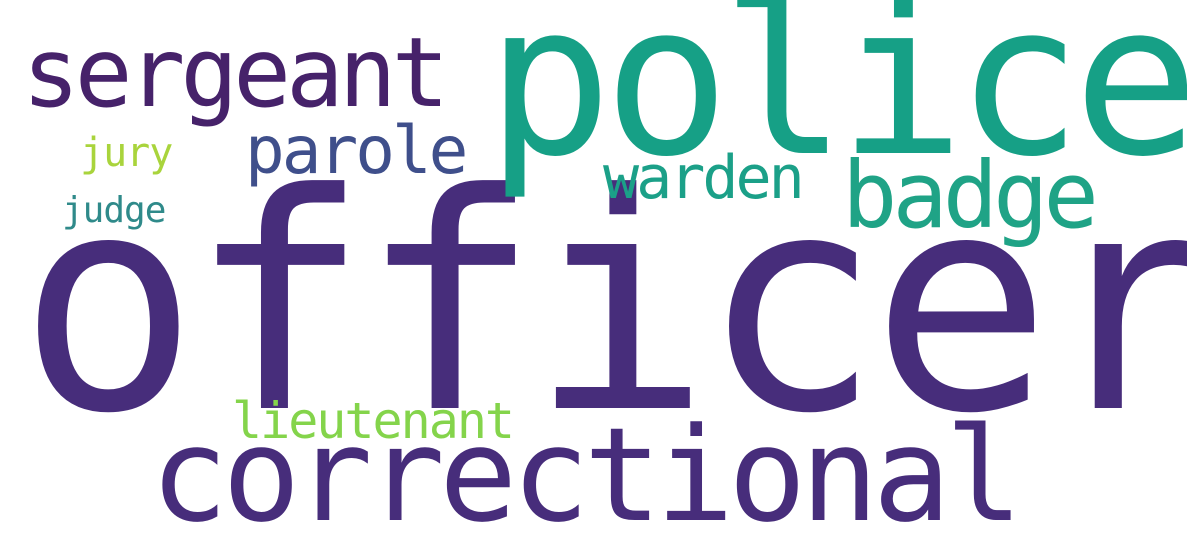 Image resolution: width=1187 pixels, height=557 pixels. I want to click on word-parole: parole, so click(356, 150).